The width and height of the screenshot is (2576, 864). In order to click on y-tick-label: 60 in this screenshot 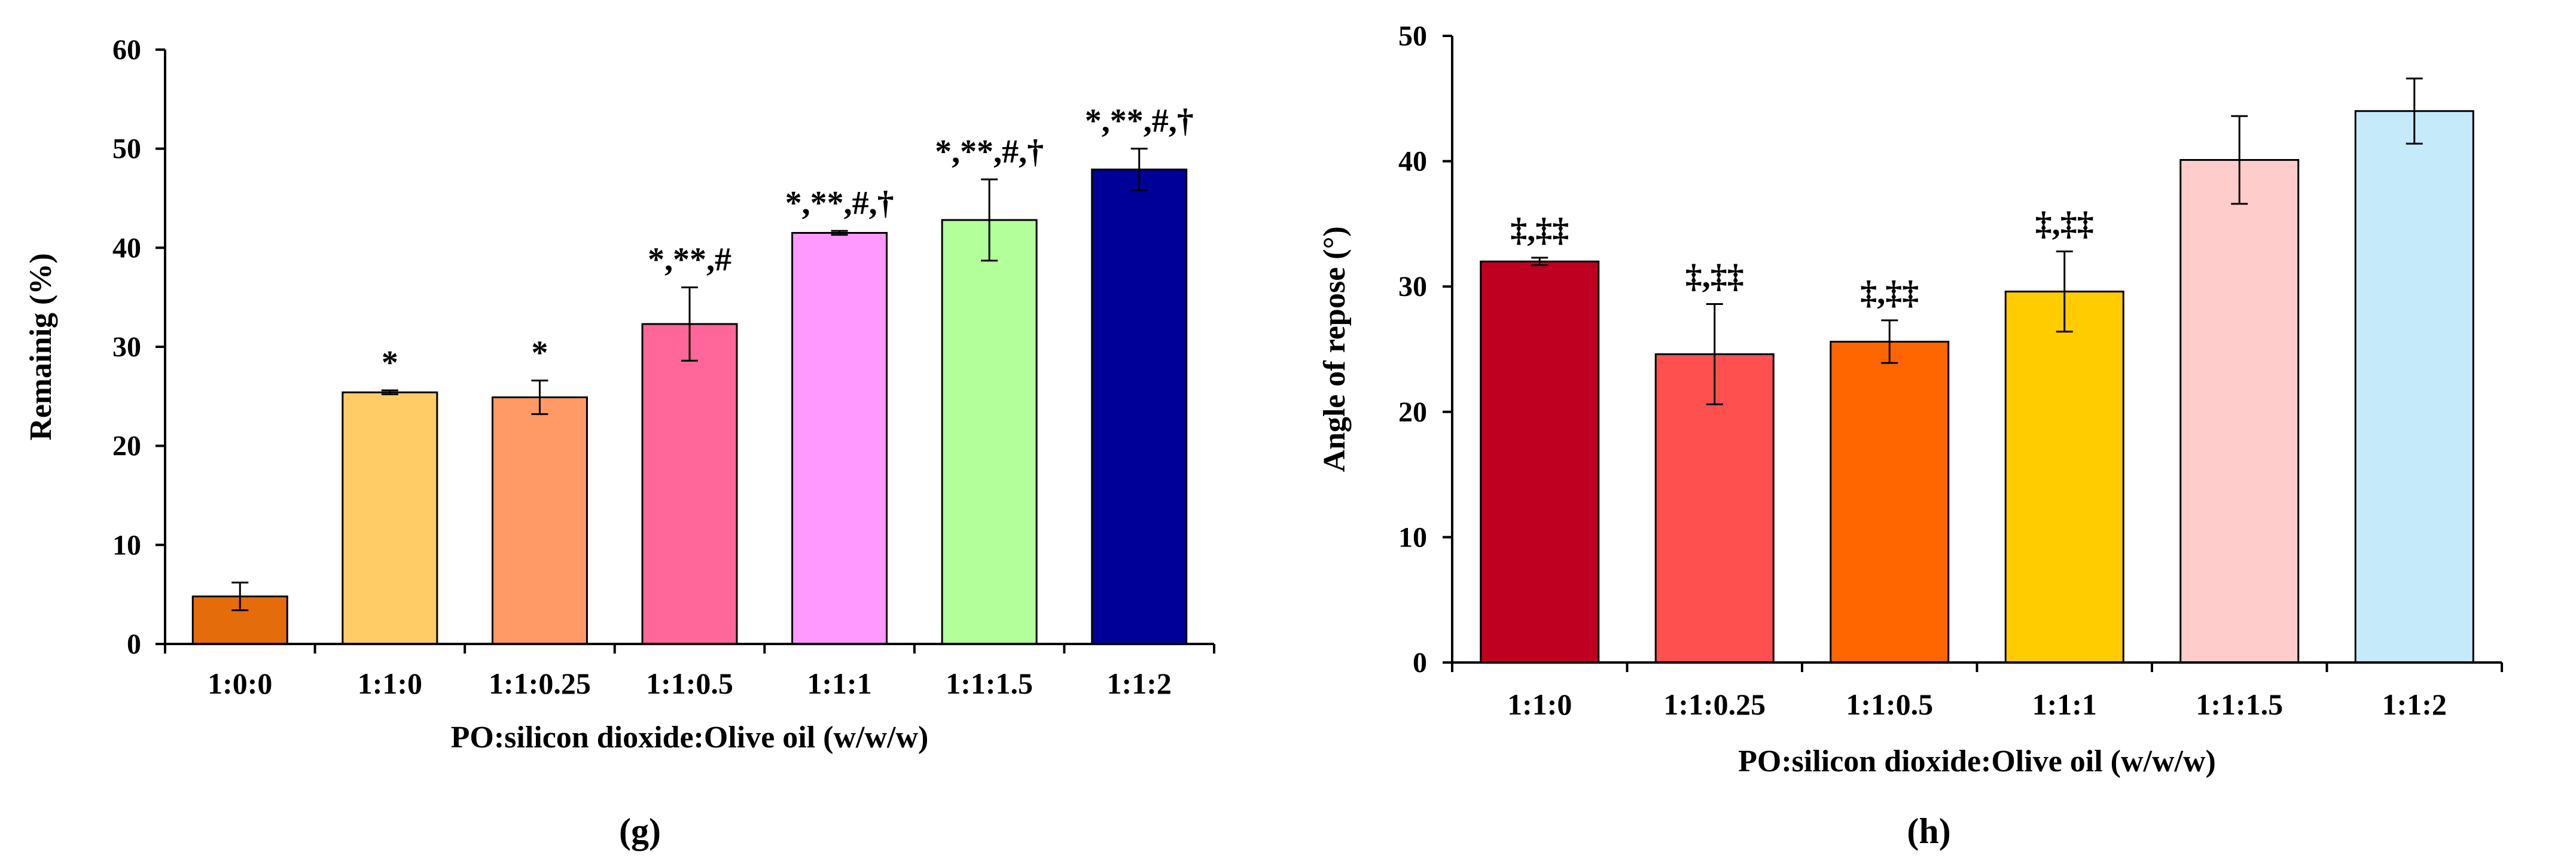, I will do `click(126, 50)`.